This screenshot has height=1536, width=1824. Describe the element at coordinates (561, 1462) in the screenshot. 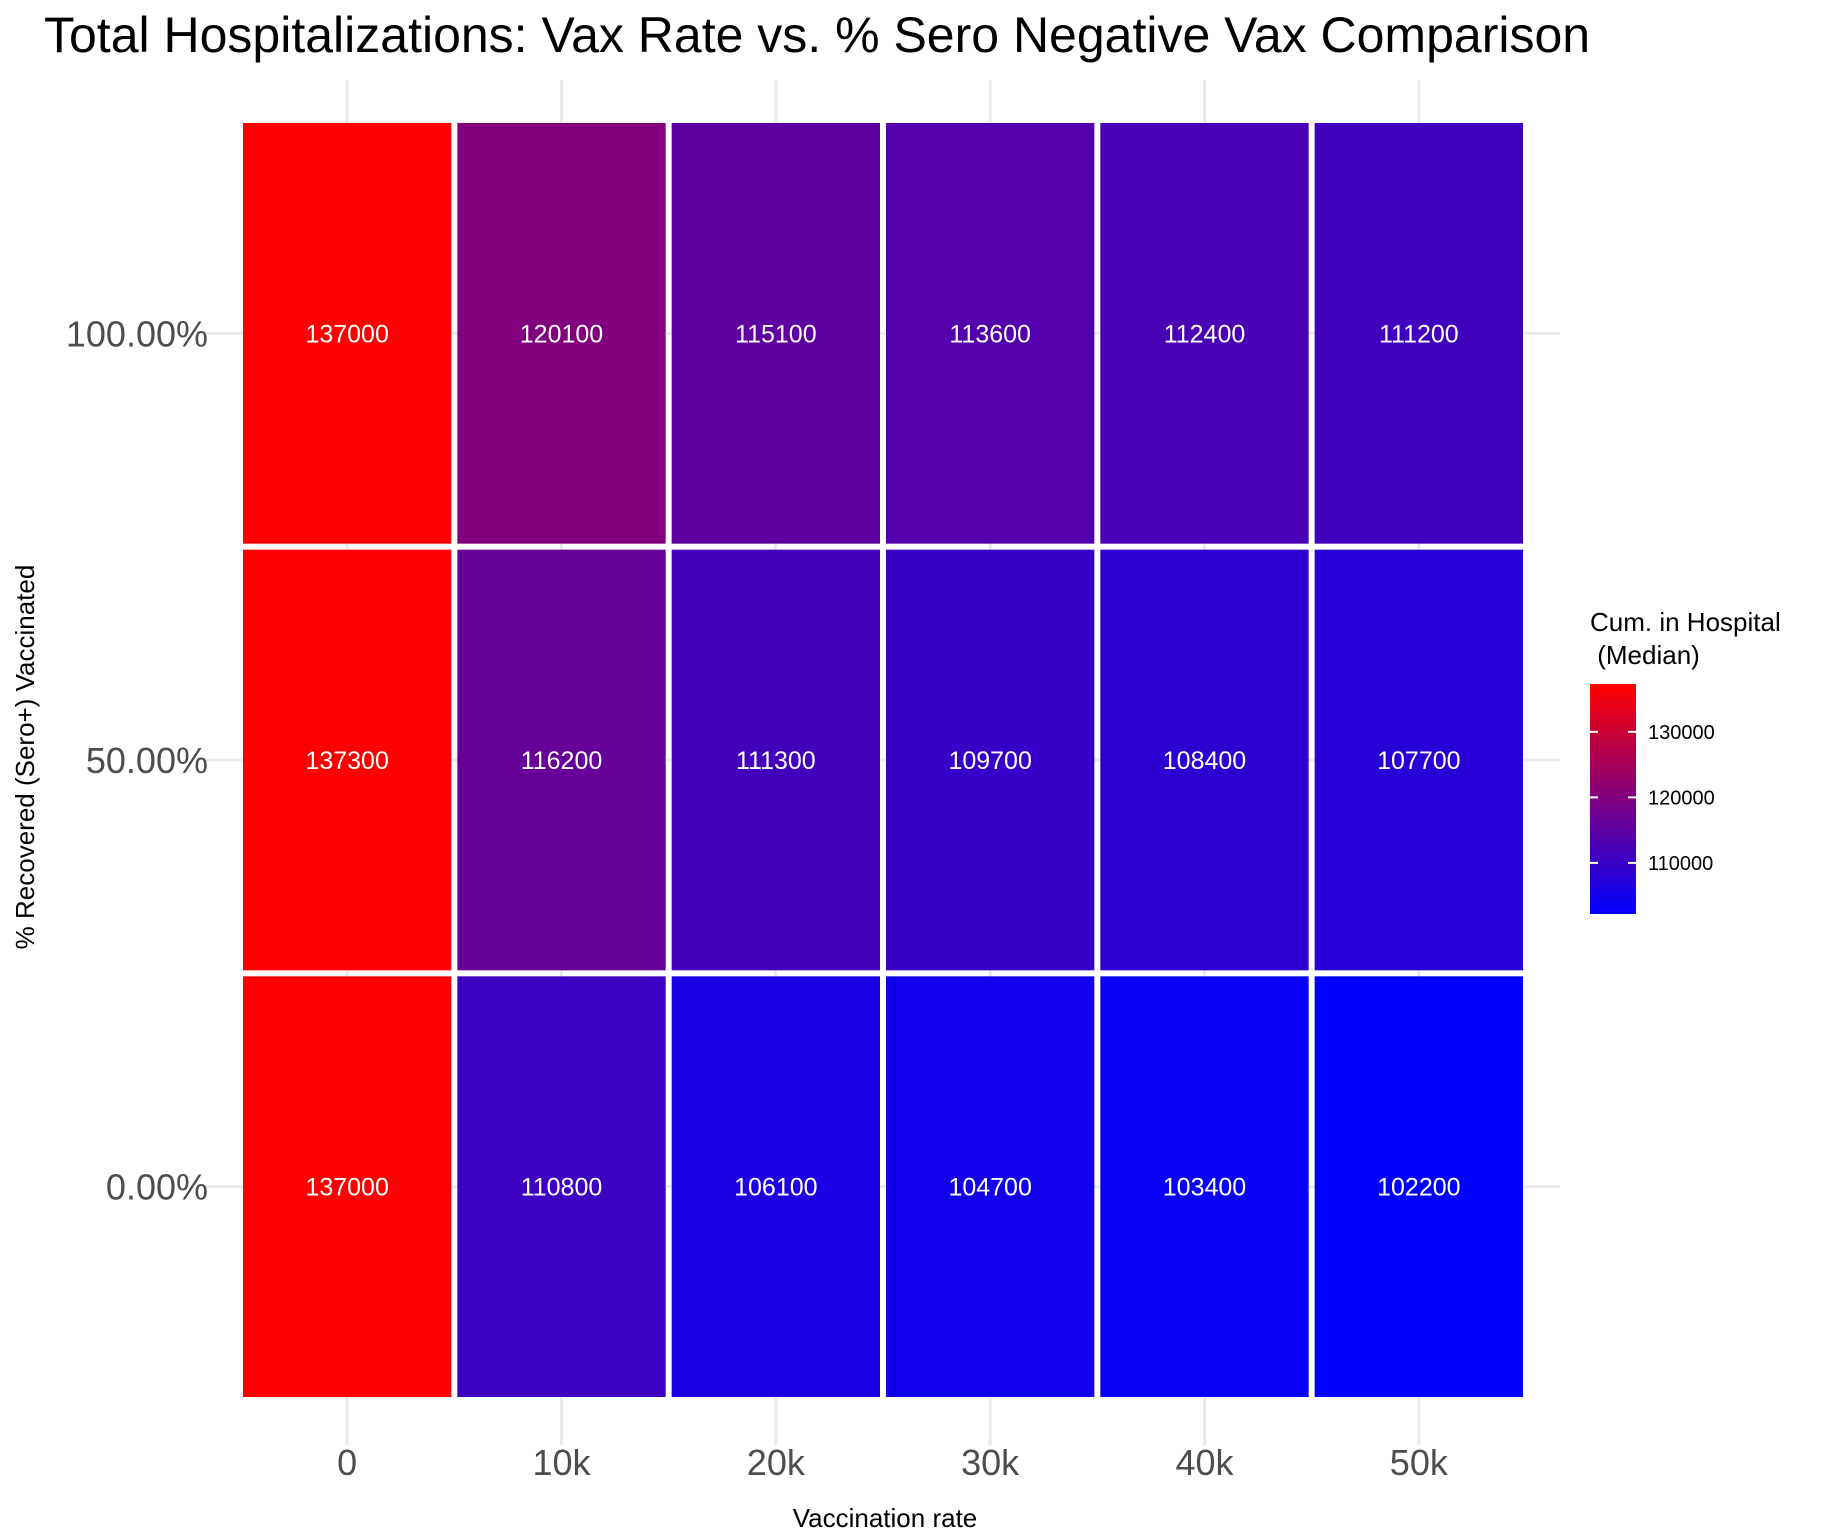

I see `x-tick-label-10k: 10k` at that location.